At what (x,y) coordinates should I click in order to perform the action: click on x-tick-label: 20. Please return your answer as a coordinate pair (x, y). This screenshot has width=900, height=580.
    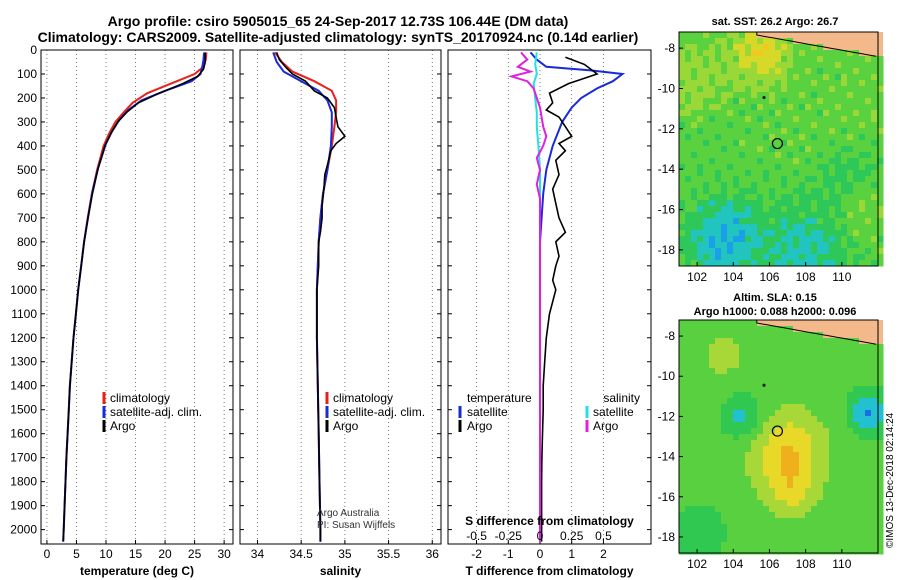
    Looking at the image, I should click on (165, 554).